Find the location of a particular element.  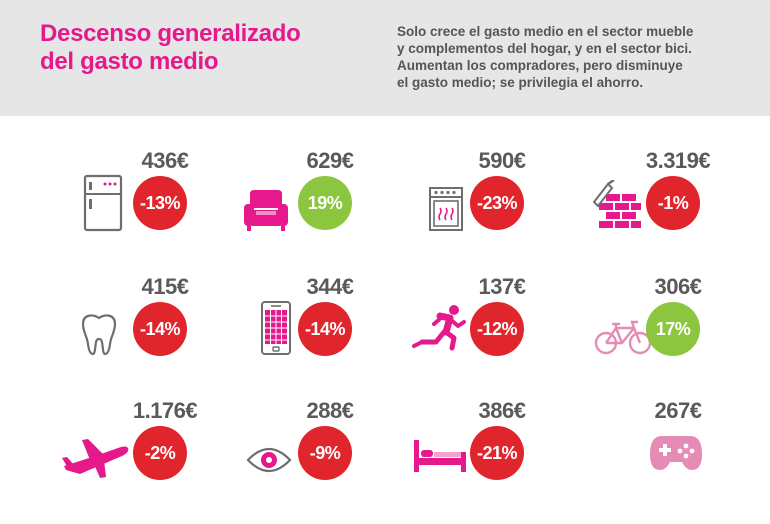

amount-label: 415€ is located at coordinates (165, 286).